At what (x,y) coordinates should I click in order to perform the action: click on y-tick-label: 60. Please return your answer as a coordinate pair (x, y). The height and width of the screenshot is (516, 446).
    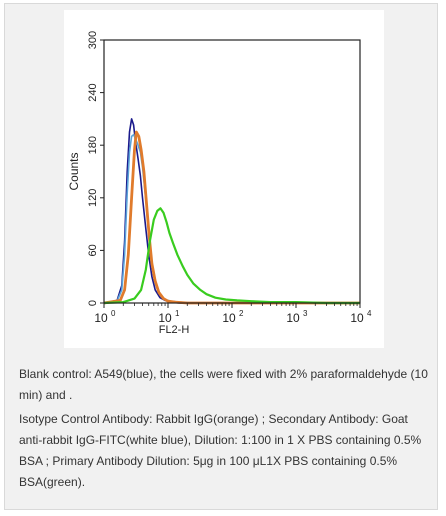
    Looking at the image, I should click on (93, 250).